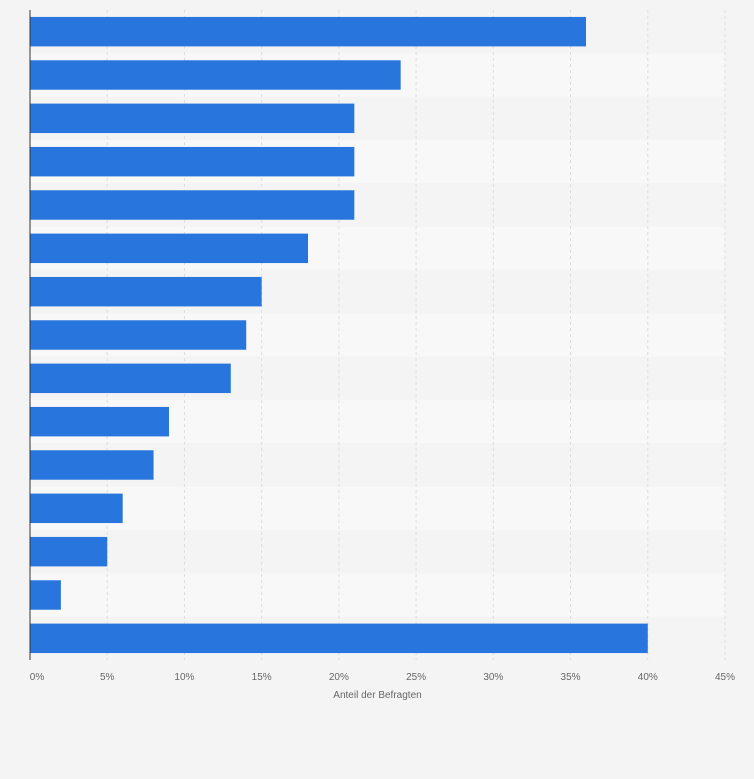 Image resolution: width=754 pixels, height=779 pixels. I want to click on x-tick-label: 5%, so click(107, 677).